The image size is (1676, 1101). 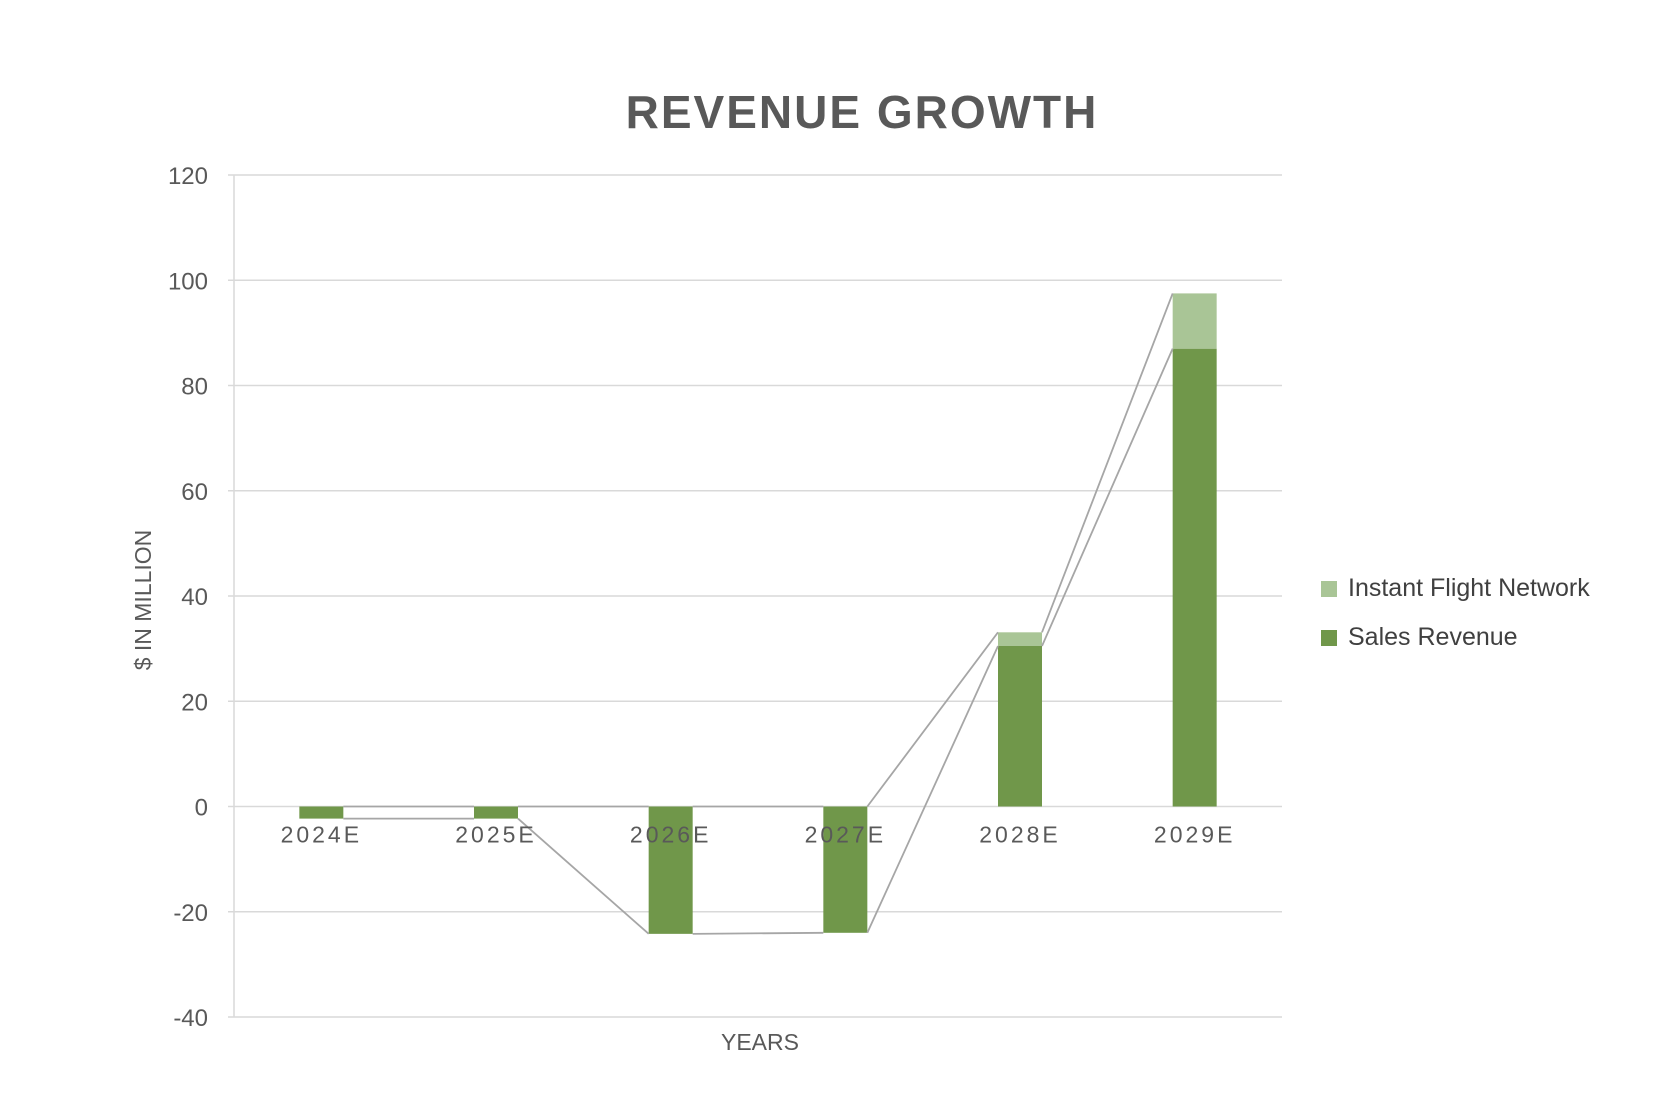 What do you see at coordinates (1455, 612) in the screenshot?
I see `legend: Instant Flight Network Sales Revenue` at bounding box center [1455, 612].